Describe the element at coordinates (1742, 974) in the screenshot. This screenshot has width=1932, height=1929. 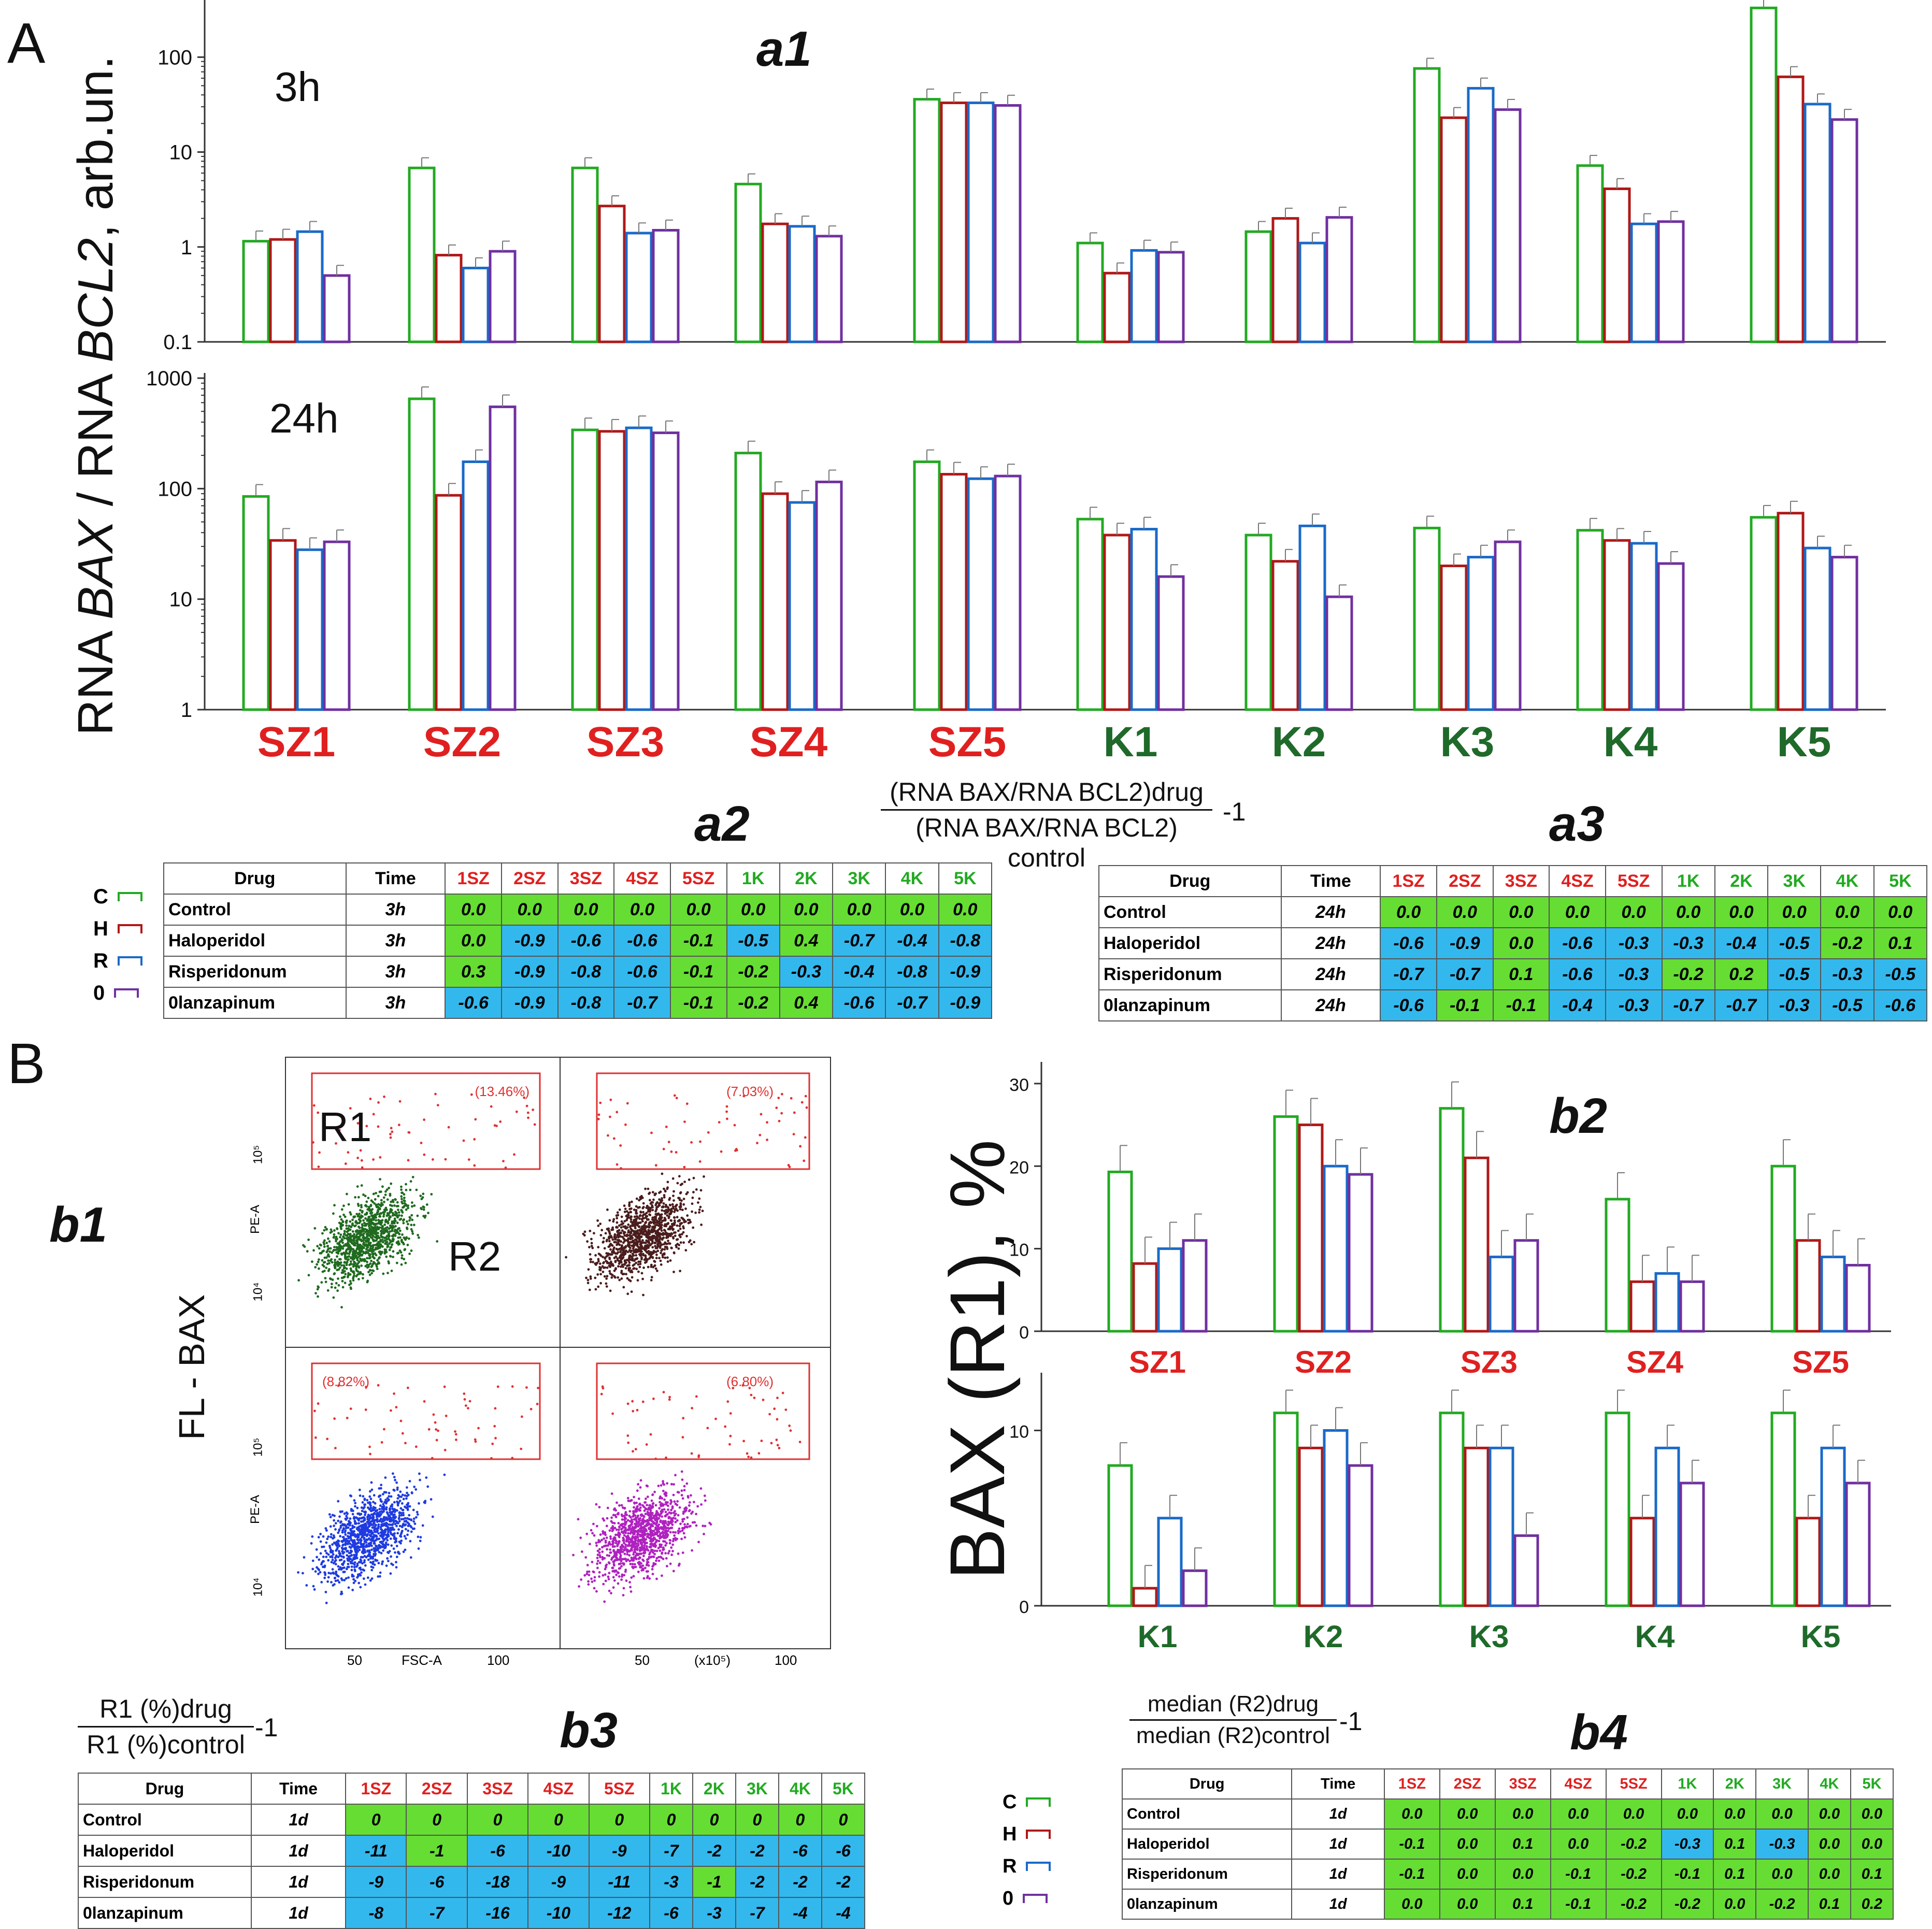
I see `table-cell: 0.2` at that location.